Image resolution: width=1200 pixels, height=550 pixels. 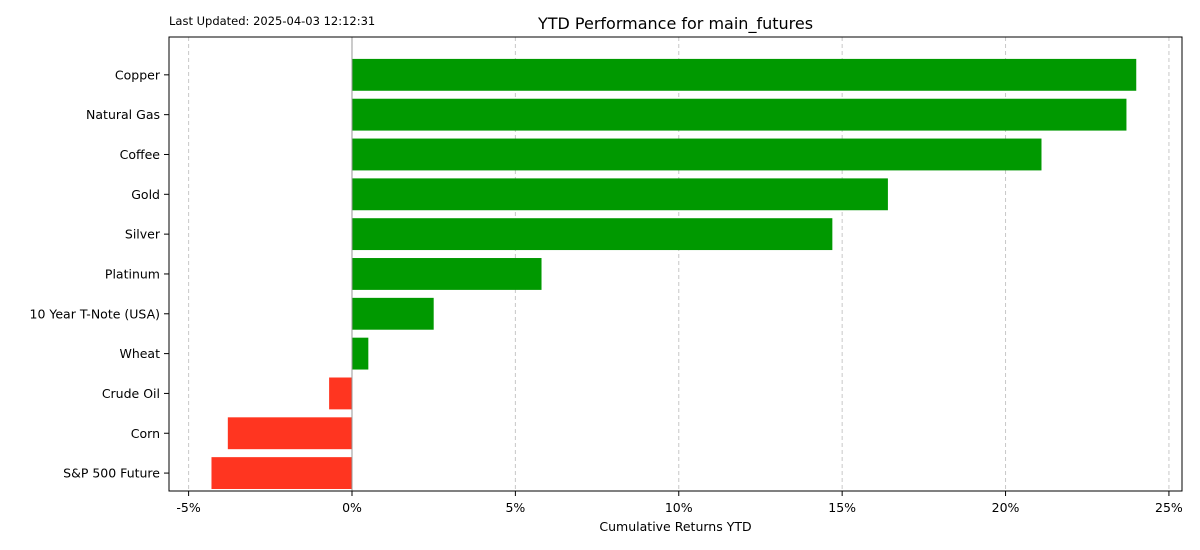 What do you see at coordinates (188, 507) in the screenshot?
I see `x-tick-label: -5%` at bounding box center [188, 507].